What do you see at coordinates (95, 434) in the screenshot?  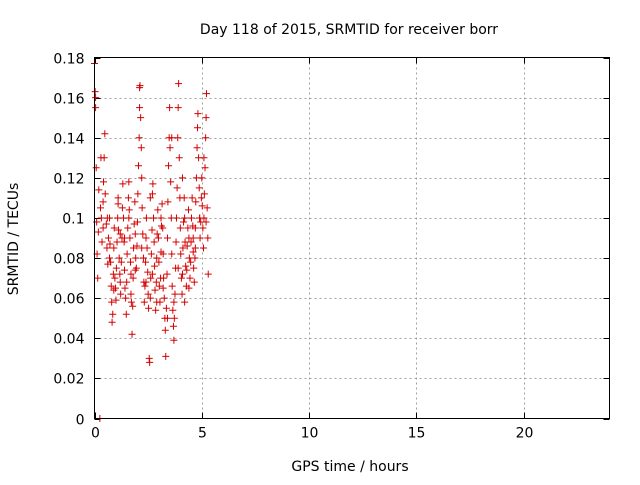 I see `x-tick-label: 0` at bounding box center [95, 434].